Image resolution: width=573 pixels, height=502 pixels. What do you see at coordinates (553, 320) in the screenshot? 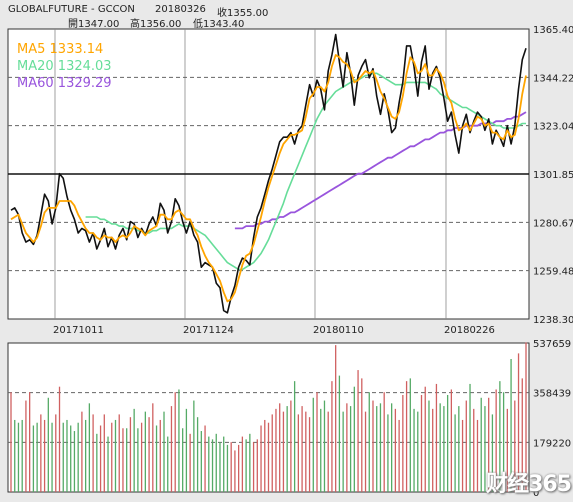
I see `price-y-tick-6: 1238.30` at bounding box center [553, 320].